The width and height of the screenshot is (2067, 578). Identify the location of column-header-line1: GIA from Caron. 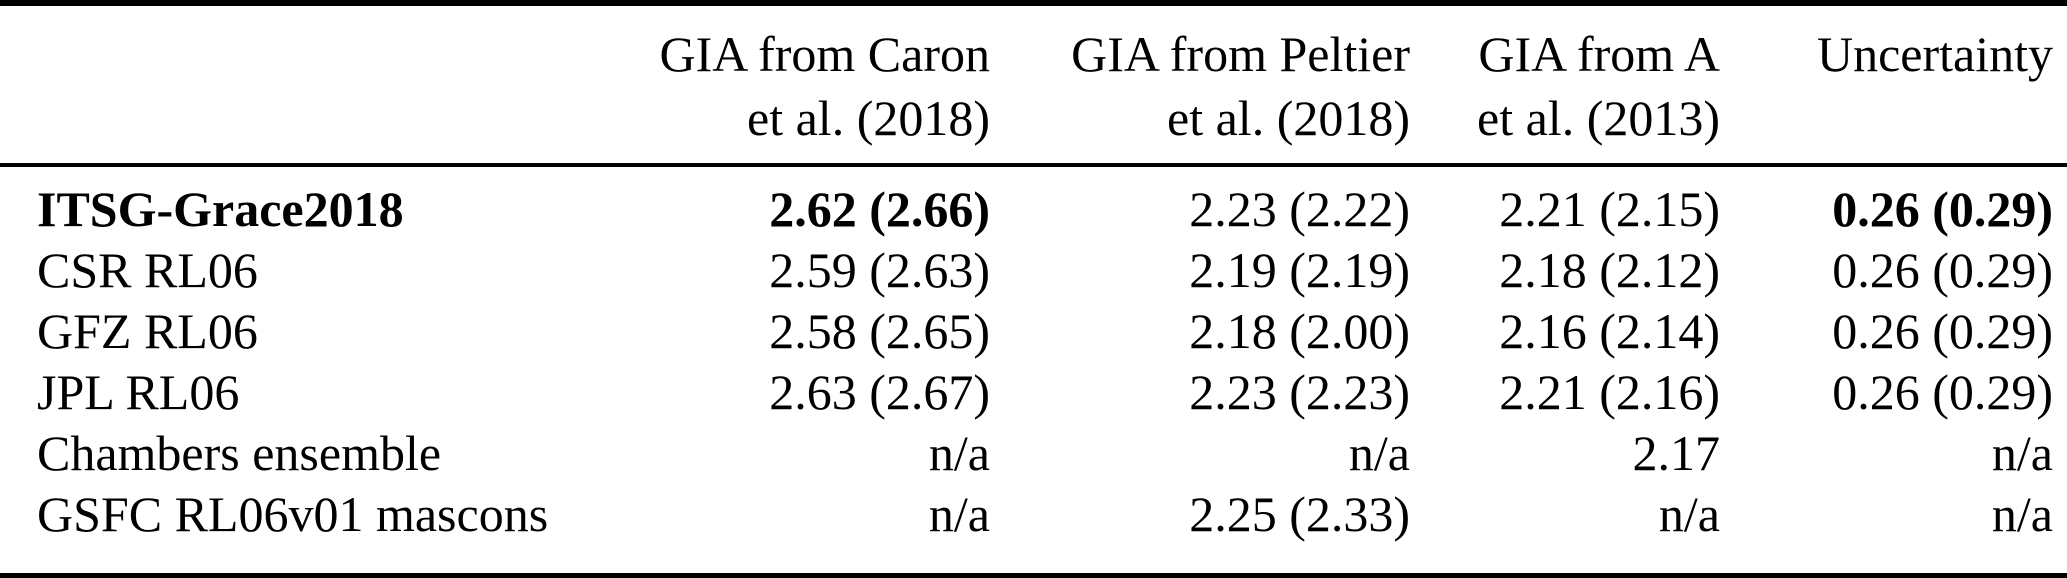
(825, 54).